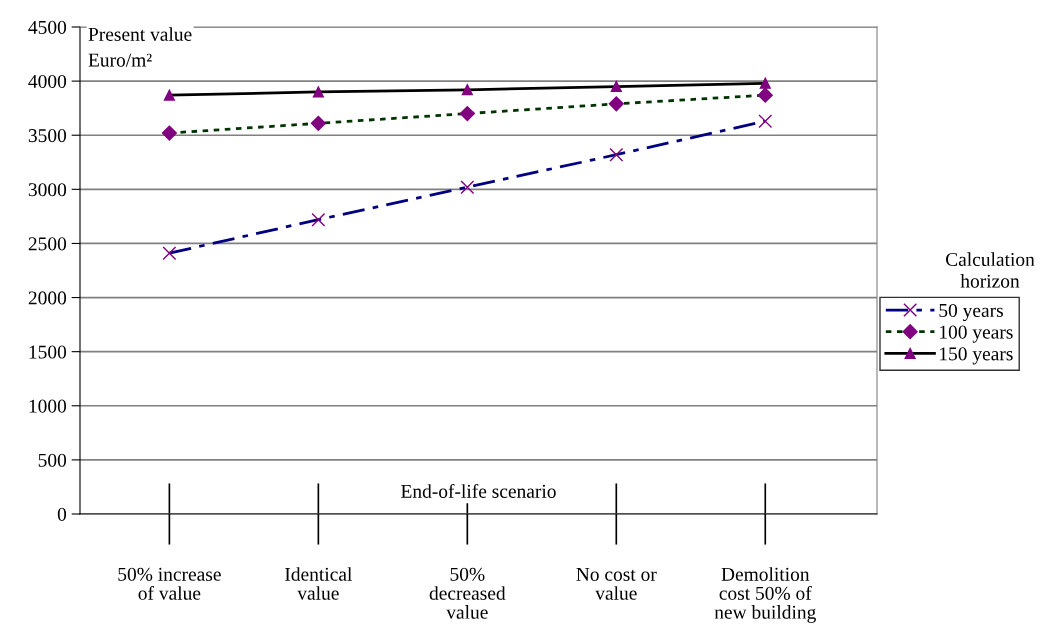 This screenshot has height=637, width=1054. Describe the element at coordinates (616, 583) in the screenshot. I see `x-tick-label: No cost or value` at that location.